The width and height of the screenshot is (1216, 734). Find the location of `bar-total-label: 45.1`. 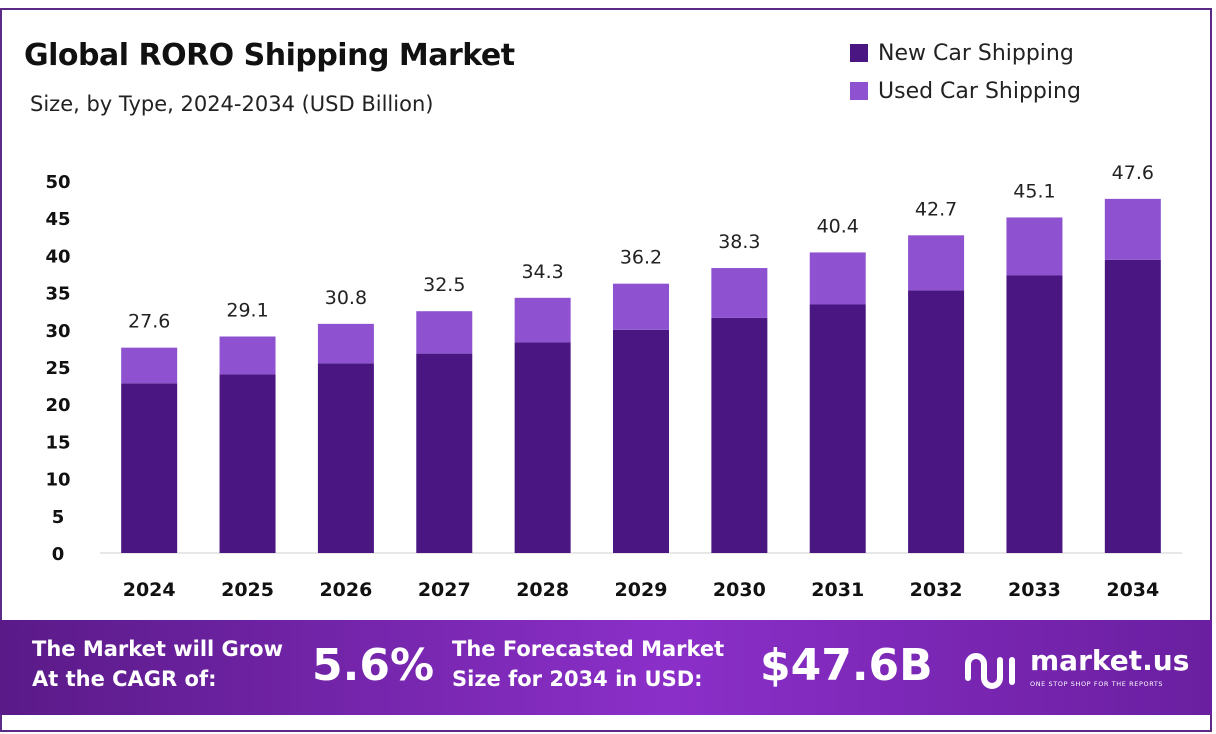

bar-total-label: 45.1 is located at coordinates (1034, 191).